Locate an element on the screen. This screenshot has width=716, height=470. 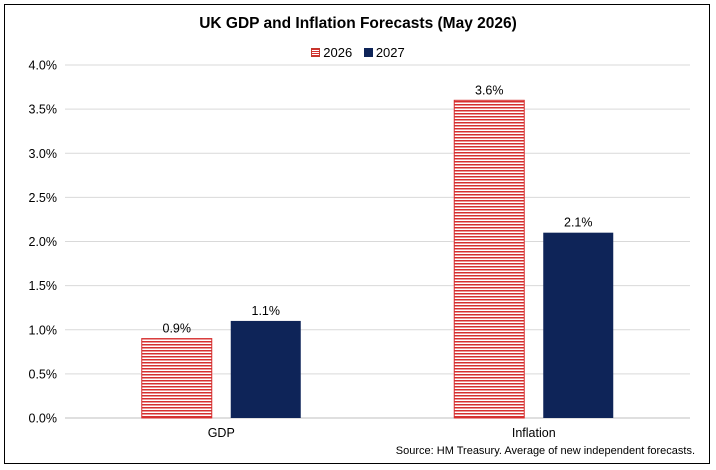
bar-2027-gdp is located at coordinates (265, 369).